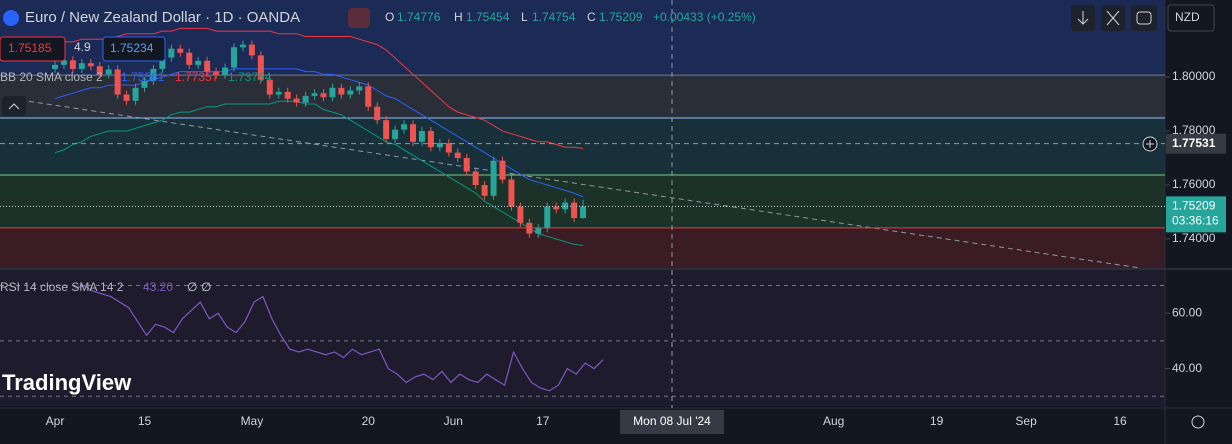 The width and height of the screenshot is (1232, 444). What do you see at coordinates (1194, 206) in the screenshot?
I see `last-price: 1.75209` at bounding box center [1194, 206].